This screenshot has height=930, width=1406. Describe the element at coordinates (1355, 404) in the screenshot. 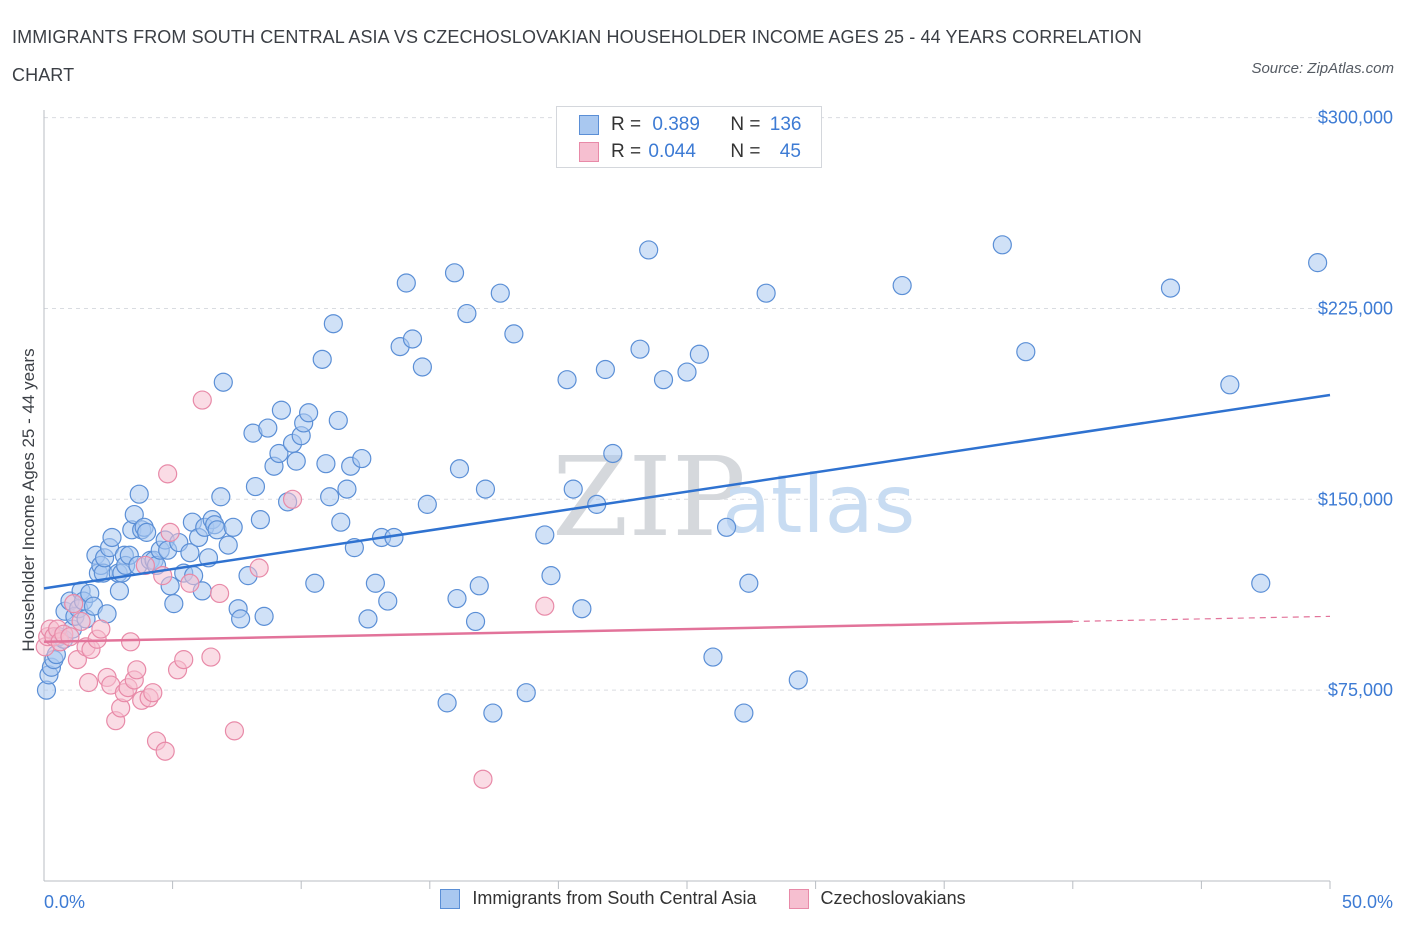

I see `y-axis-tick-labels: $75,000 $150,000 $225,000 $300,000` at that location.